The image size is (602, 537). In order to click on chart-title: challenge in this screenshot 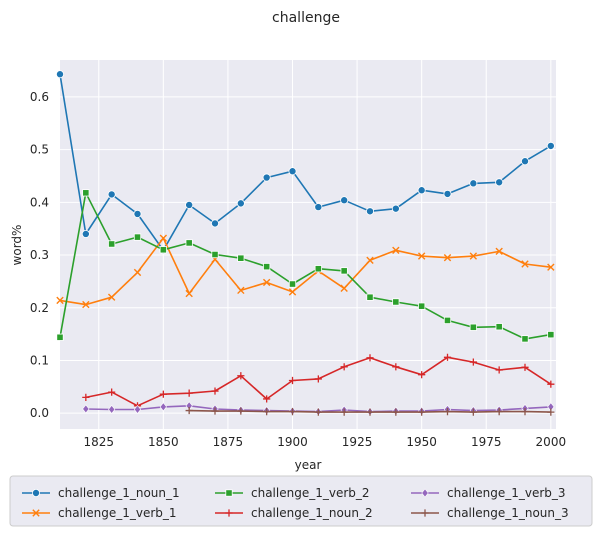, I will do `click(306, 18)`.